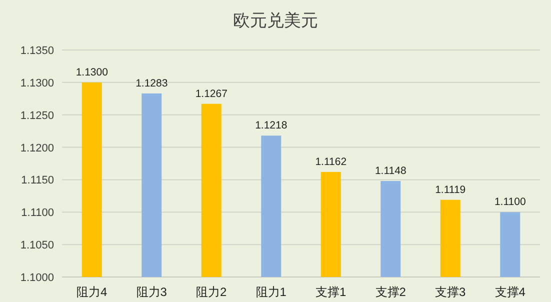  Describe the element at coordinates (92, 292) in the screenshot. I see `x-tick-label: 阻力4` at that location.